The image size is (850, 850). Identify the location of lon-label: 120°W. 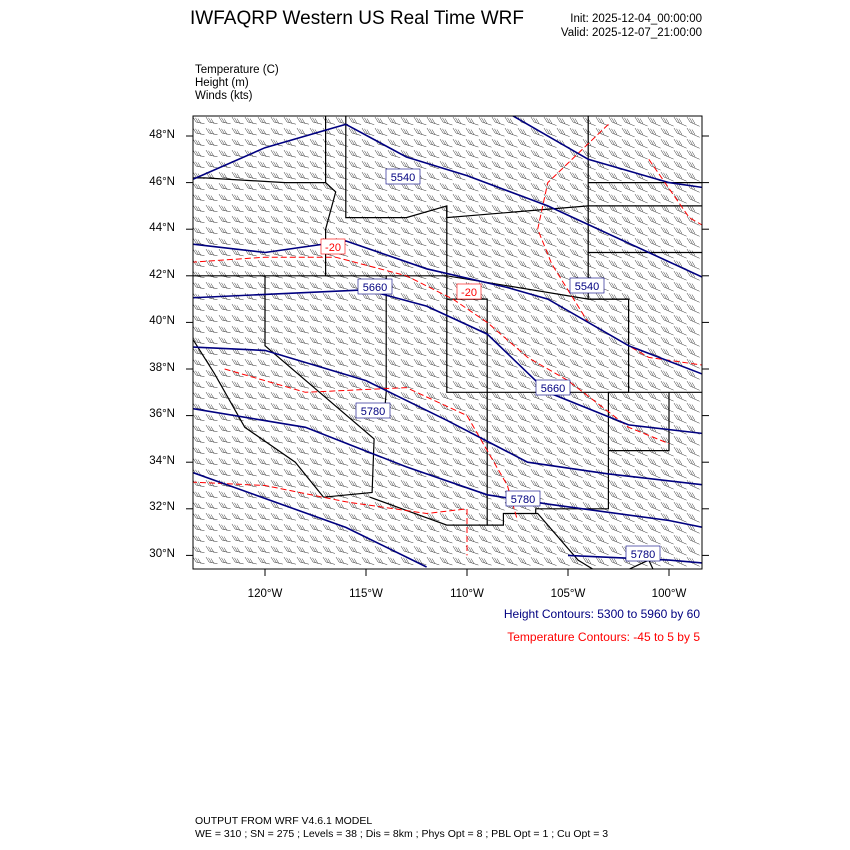
(265, 594).